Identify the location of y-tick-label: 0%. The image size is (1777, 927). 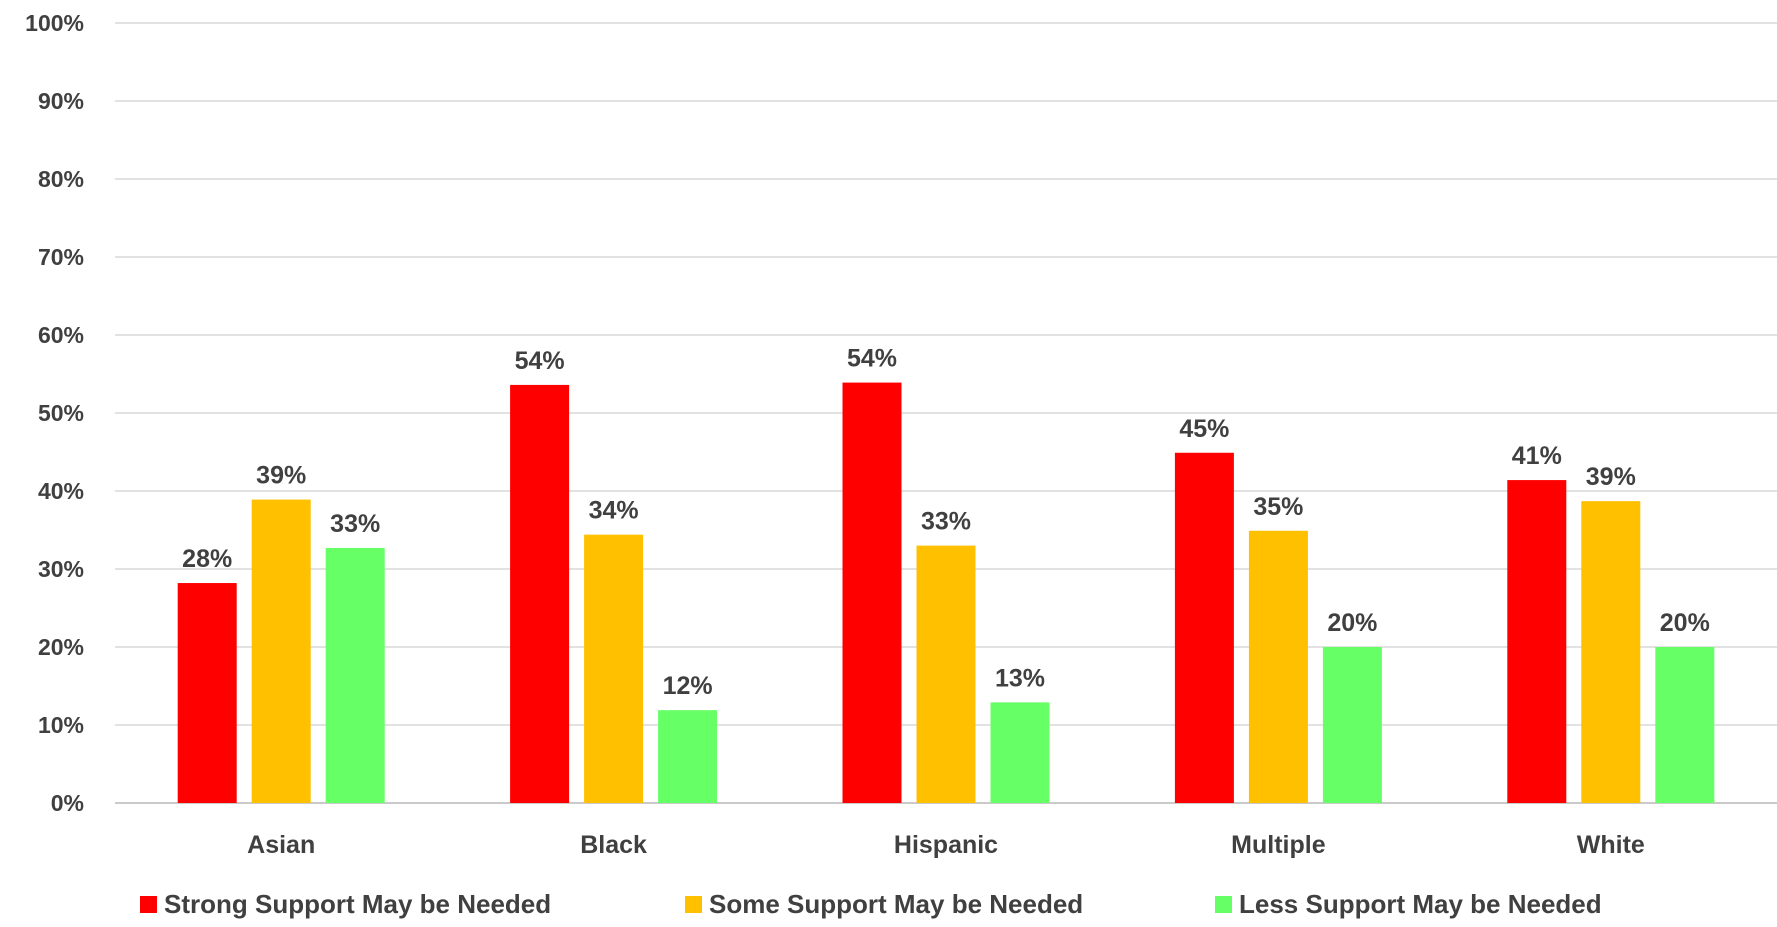
(67, 803).